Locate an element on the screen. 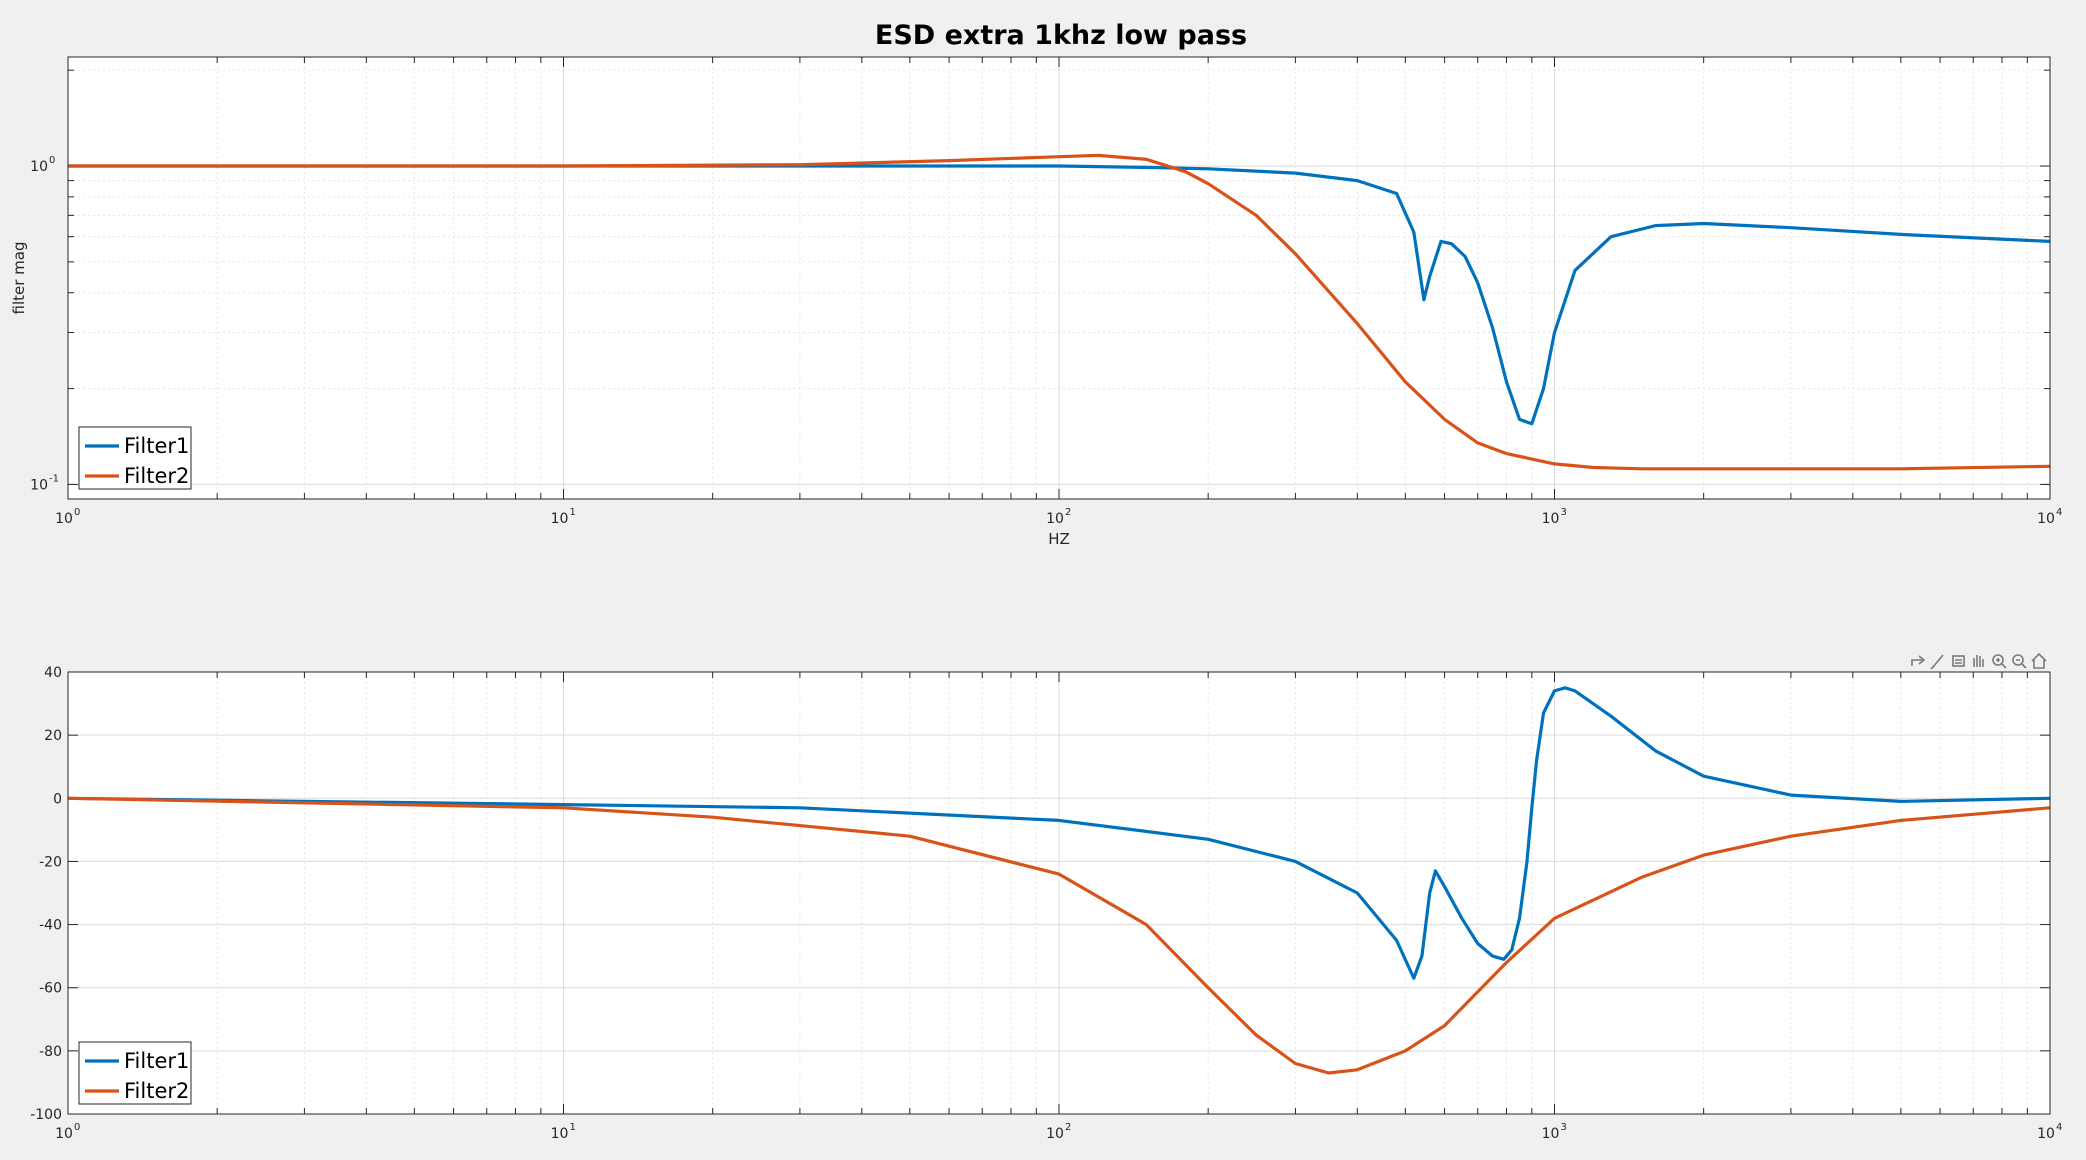  y-tick-label: 10 0 is located at coordinates (42, 165).